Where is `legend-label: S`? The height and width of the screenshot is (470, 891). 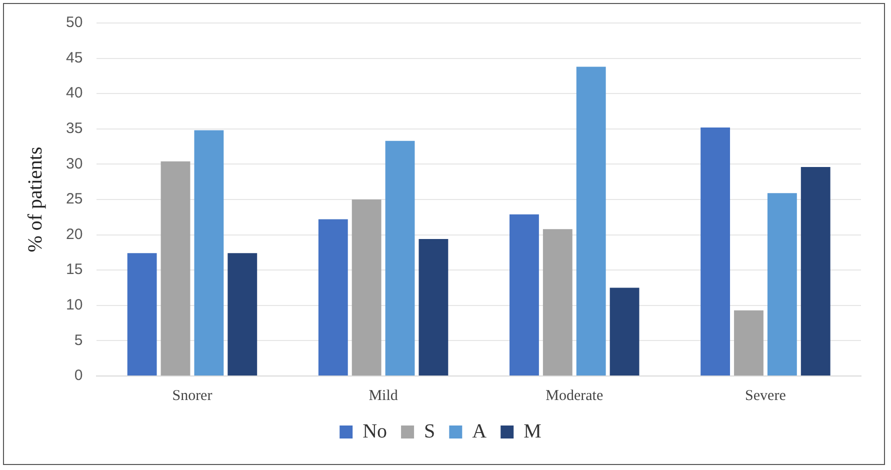 legend-label: S is located at coordinates (430, 431).